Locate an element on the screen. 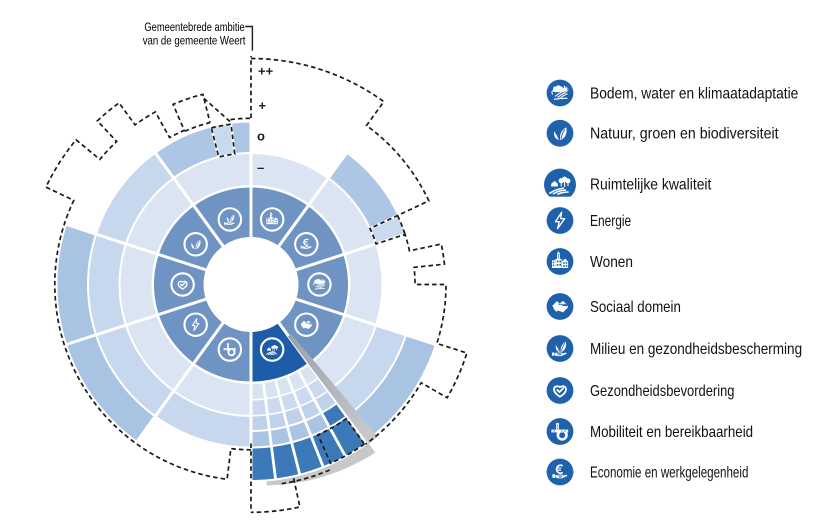 Image resolution: width=824 pixels, height=524 pixels. svg-text: Ruimtelijke kwaliteit is located at coordinates (651, 184).